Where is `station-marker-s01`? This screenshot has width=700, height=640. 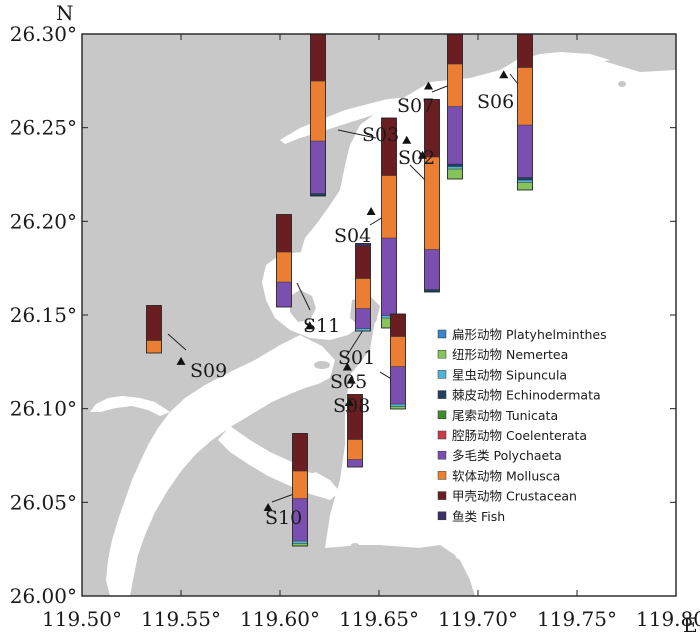 station-marker-s01 is located at coordinates (347, 366).